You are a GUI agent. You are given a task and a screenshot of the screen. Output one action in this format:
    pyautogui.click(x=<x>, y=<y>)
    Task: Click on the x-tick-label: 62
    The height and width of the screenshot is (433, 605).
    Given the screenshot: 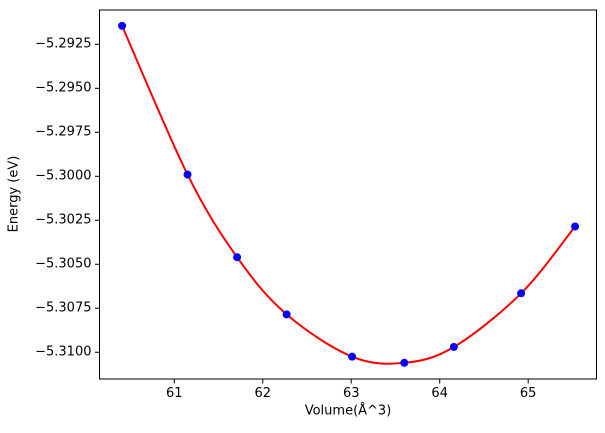 What is the action you would take?
    pyautogui.click(x=263, y=393)
    